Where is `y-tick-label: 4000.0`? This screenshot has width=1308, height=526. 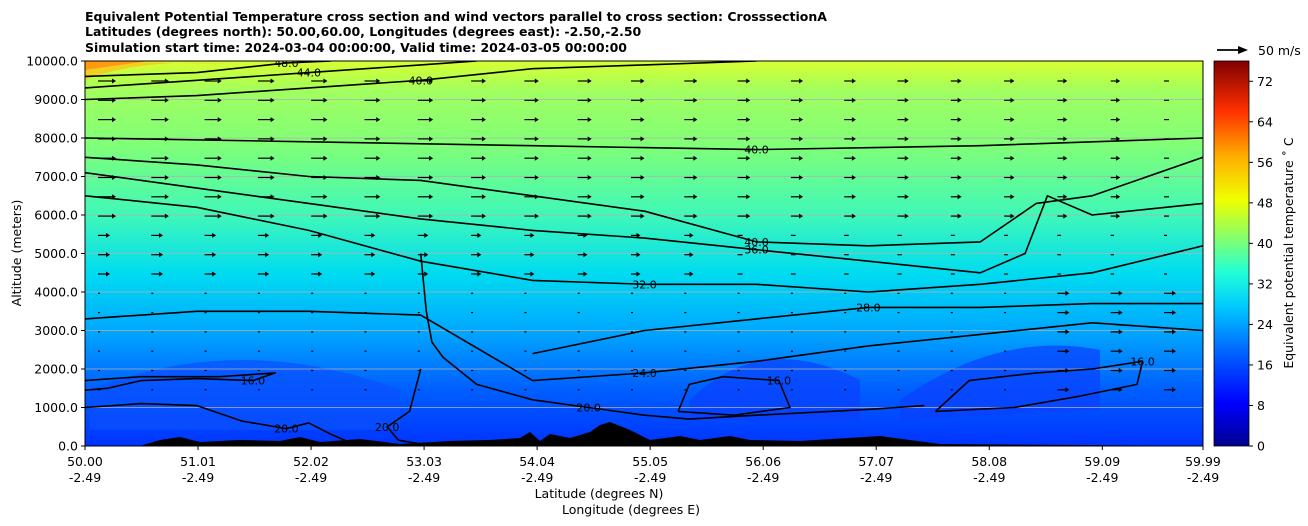 y-tick-label: 4000.0 is located at coordinates (56, 292).